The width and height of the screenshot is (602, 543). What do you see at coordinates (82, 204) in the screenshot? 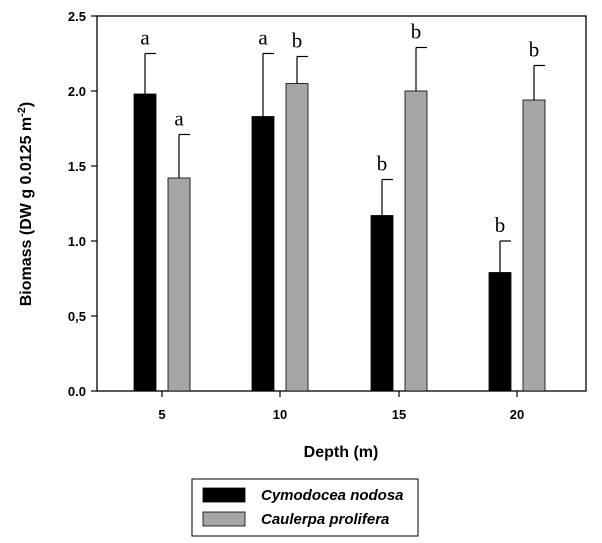
I see `y-axis: 0.0 0,5 1.0 1.5 2.0 2.5` at bounding box center [82, 204].